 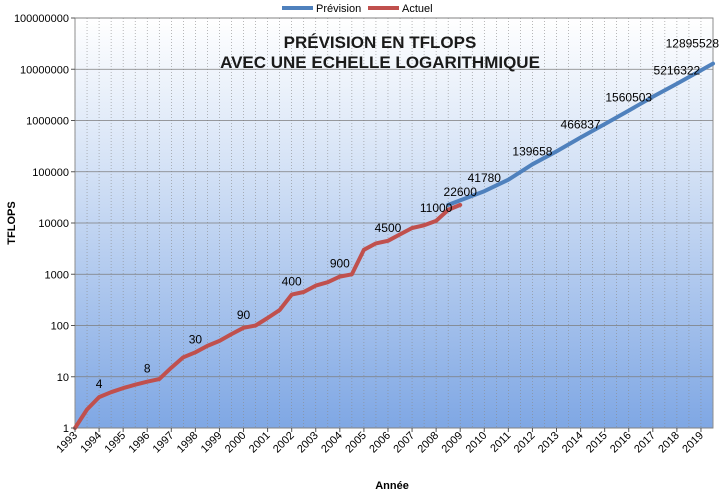 I want to click on y-tick-label: 1, so click(x=66, y=429).